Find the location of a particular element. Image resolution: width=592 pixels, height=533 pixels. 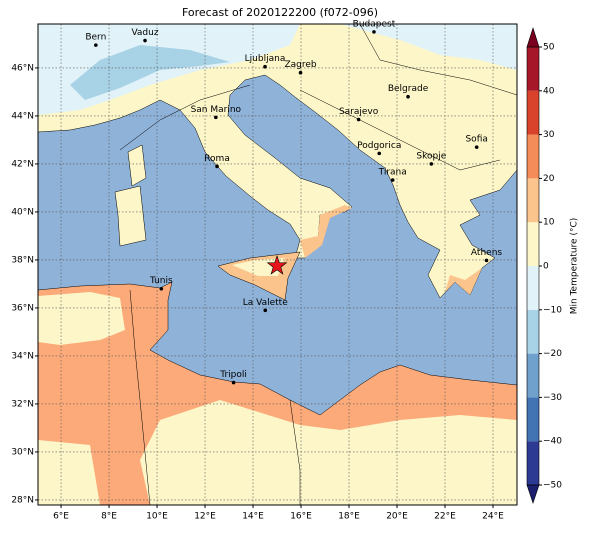

city-label: Skopje is located at coordinates (431, 156).